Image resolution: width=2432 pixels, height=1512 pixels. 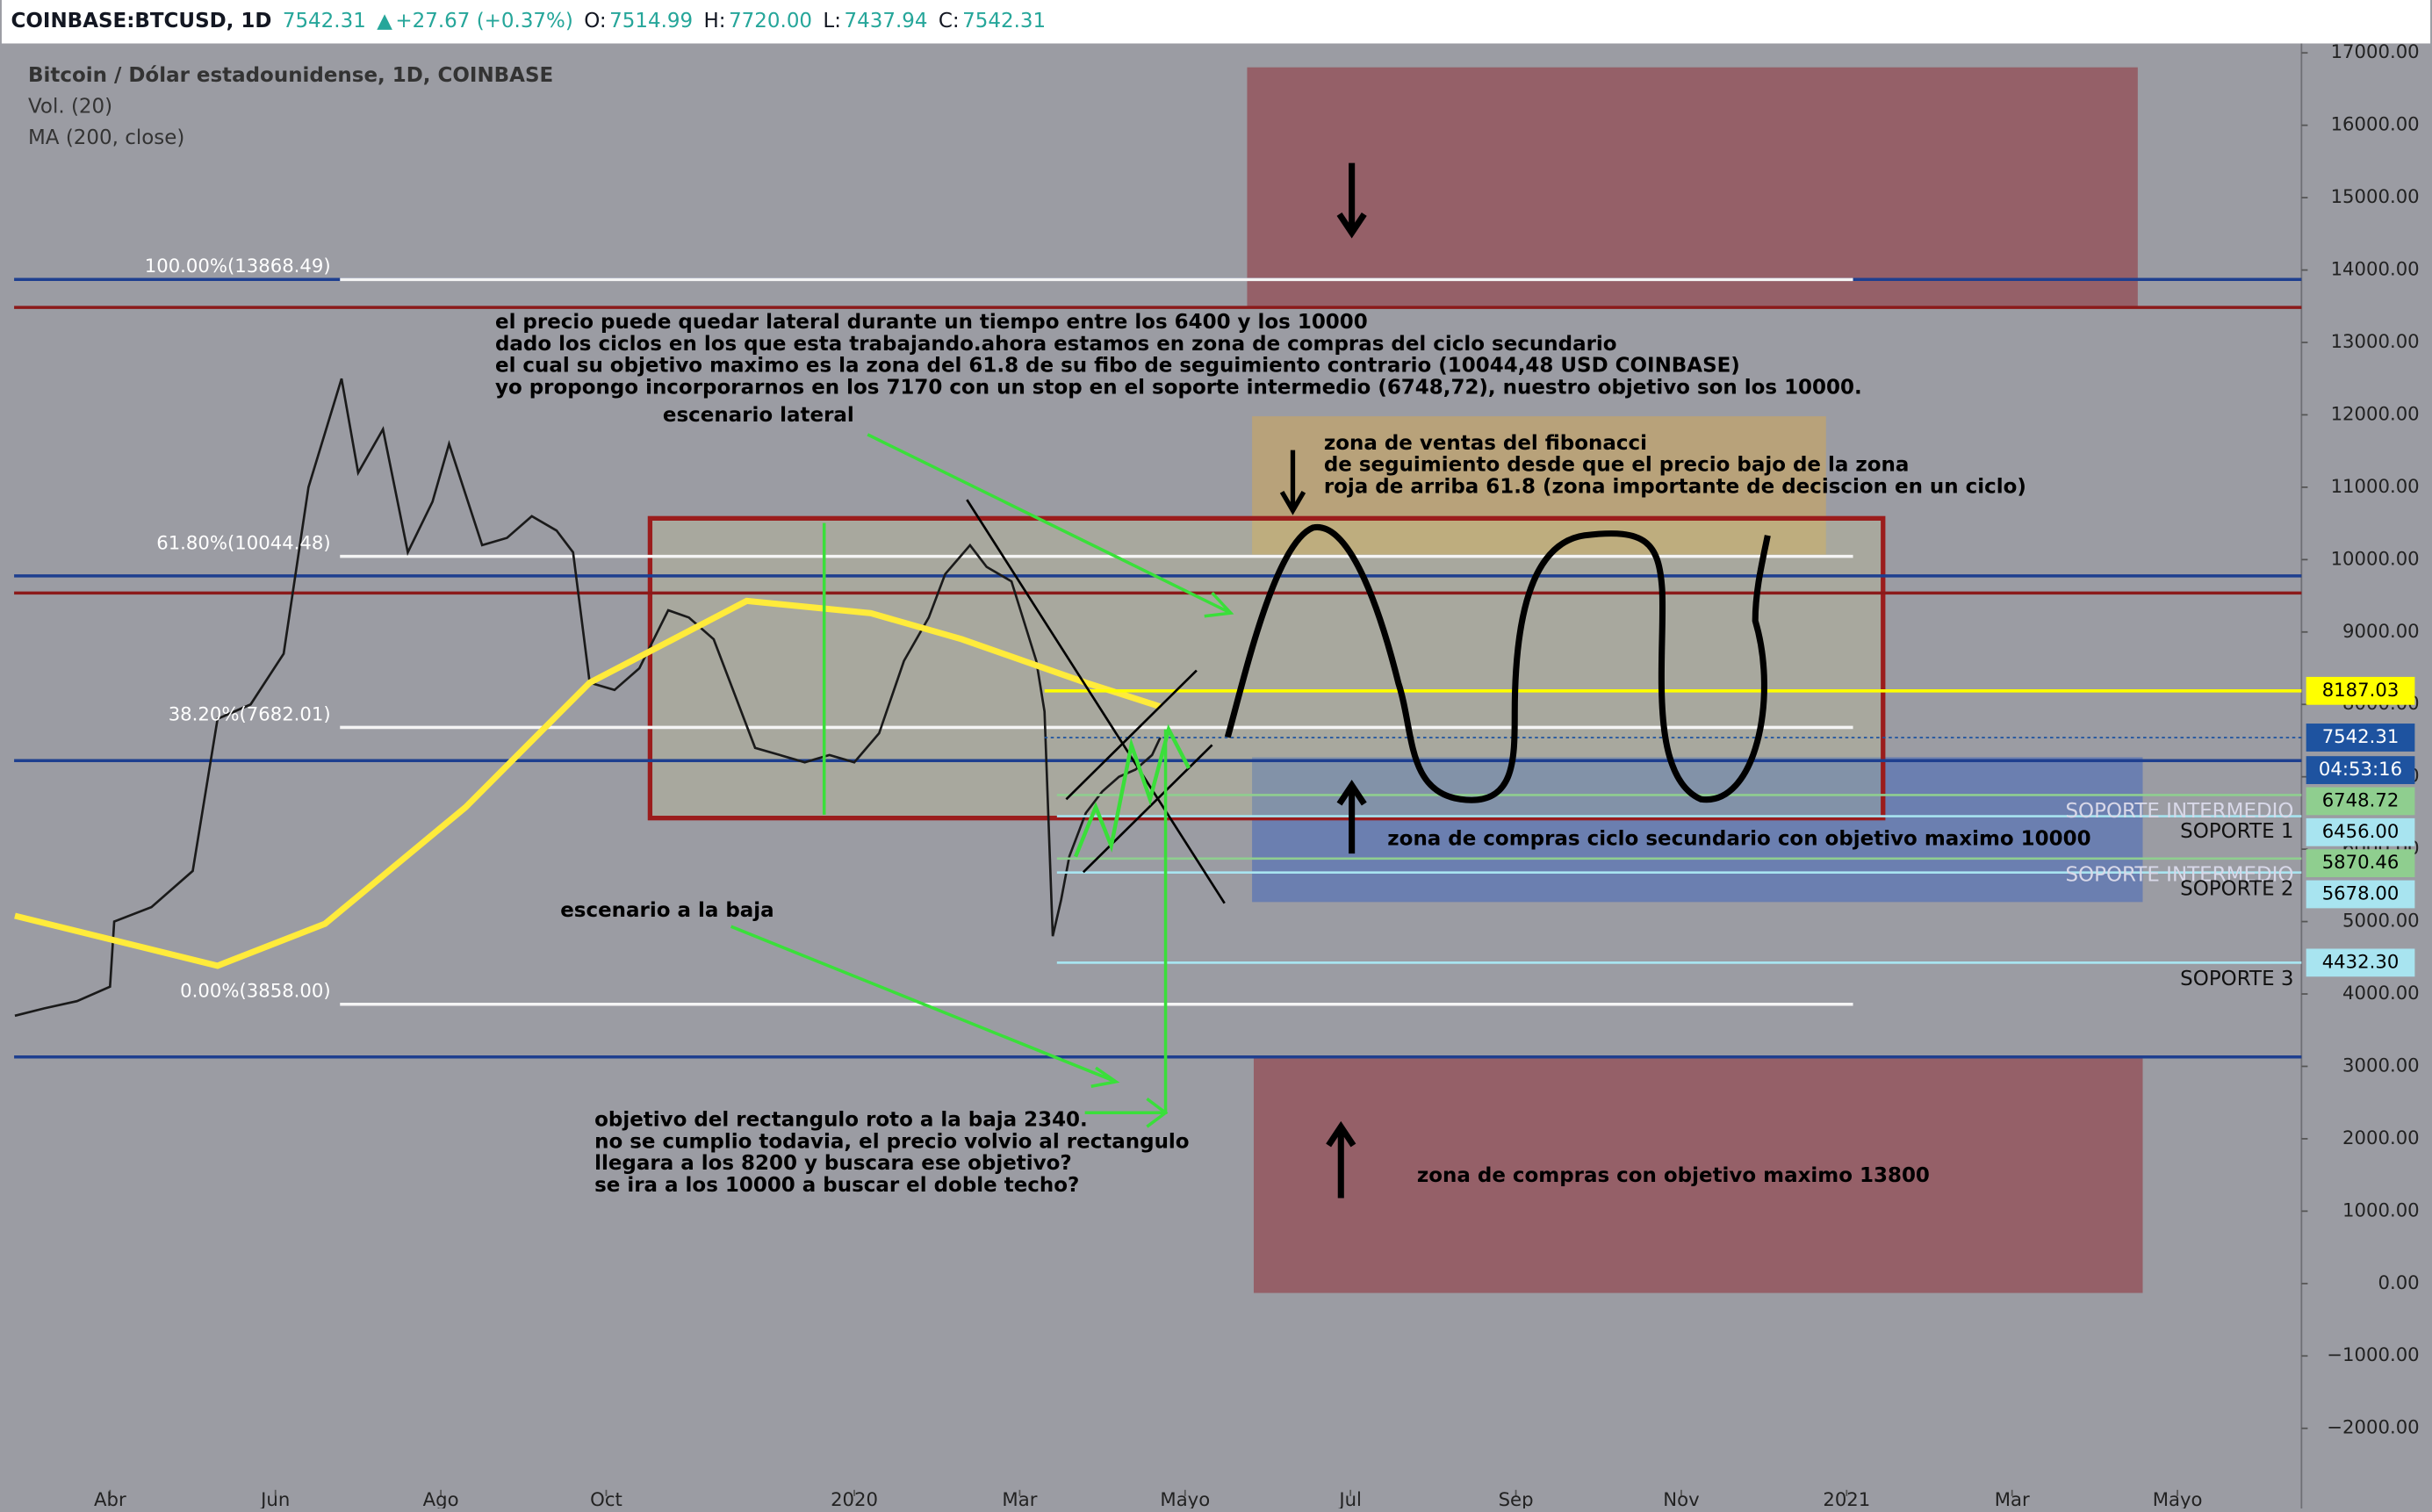 What do you see at coordinates (250, 713) in the screenshot?
I see `fib-label: 38.20%(7682.01)` at bounding box center [250, 713].